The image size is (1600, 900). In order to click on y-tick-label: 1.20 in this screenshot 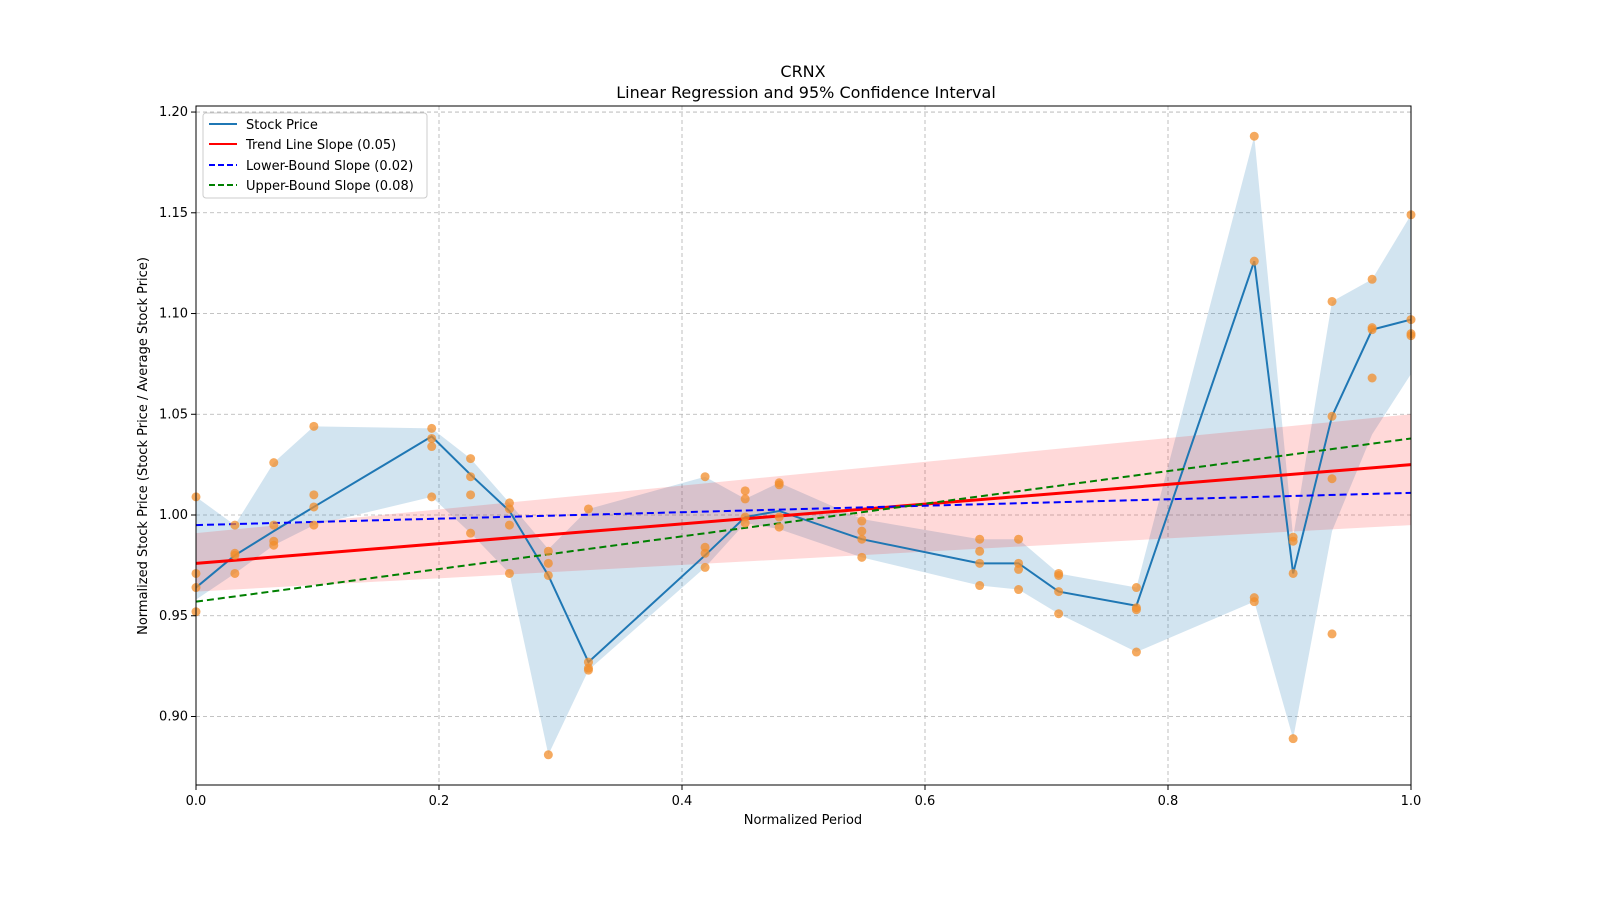, I will do `click(173, 112)`.